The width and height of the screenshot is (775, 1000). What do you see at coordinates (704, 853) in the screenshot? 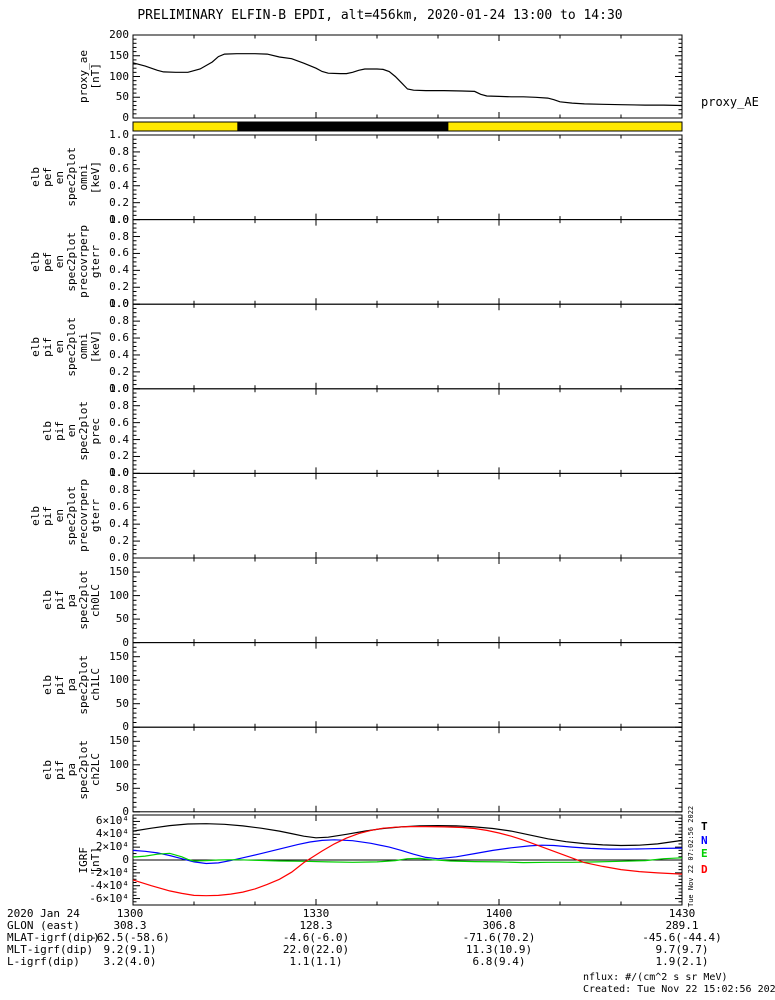
I see `legend-entry-E: E` at bounding box center [704, 853].